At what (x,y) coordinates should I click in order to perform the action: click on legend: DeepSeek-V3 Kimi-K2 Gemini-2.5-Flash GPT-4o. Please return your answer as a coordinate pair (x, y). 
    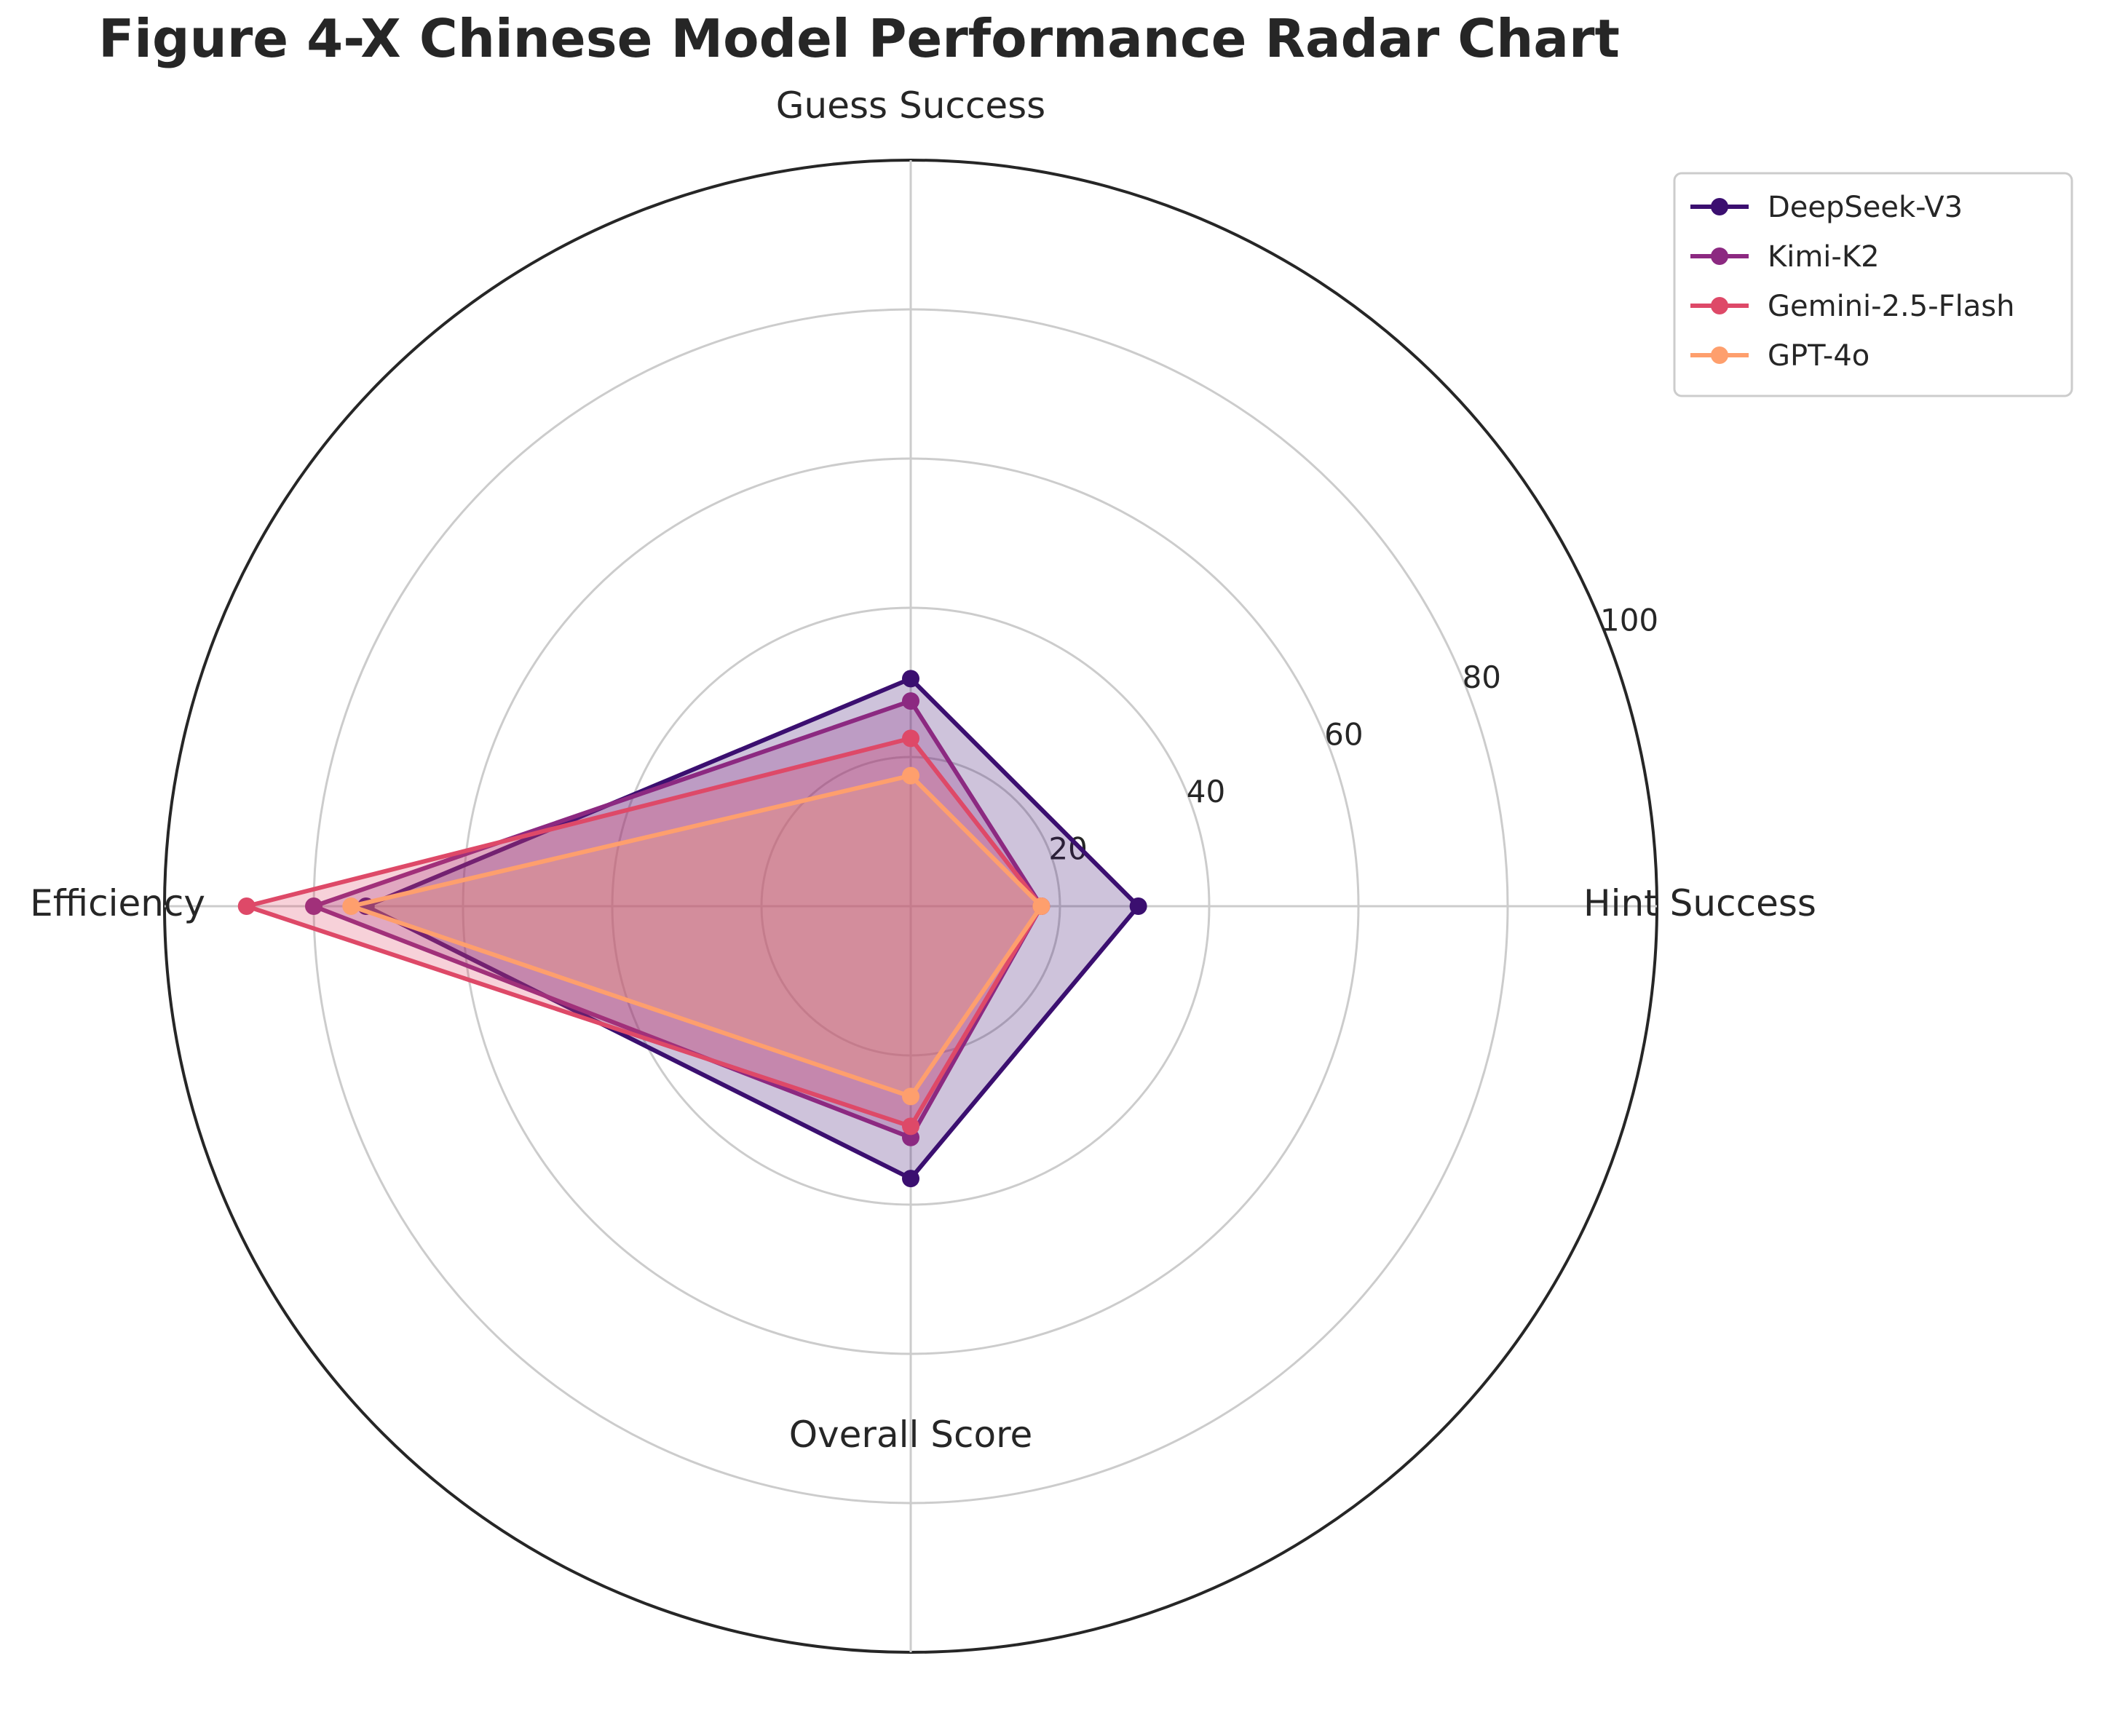
    Looking at the image, I should click on (1873, 284).